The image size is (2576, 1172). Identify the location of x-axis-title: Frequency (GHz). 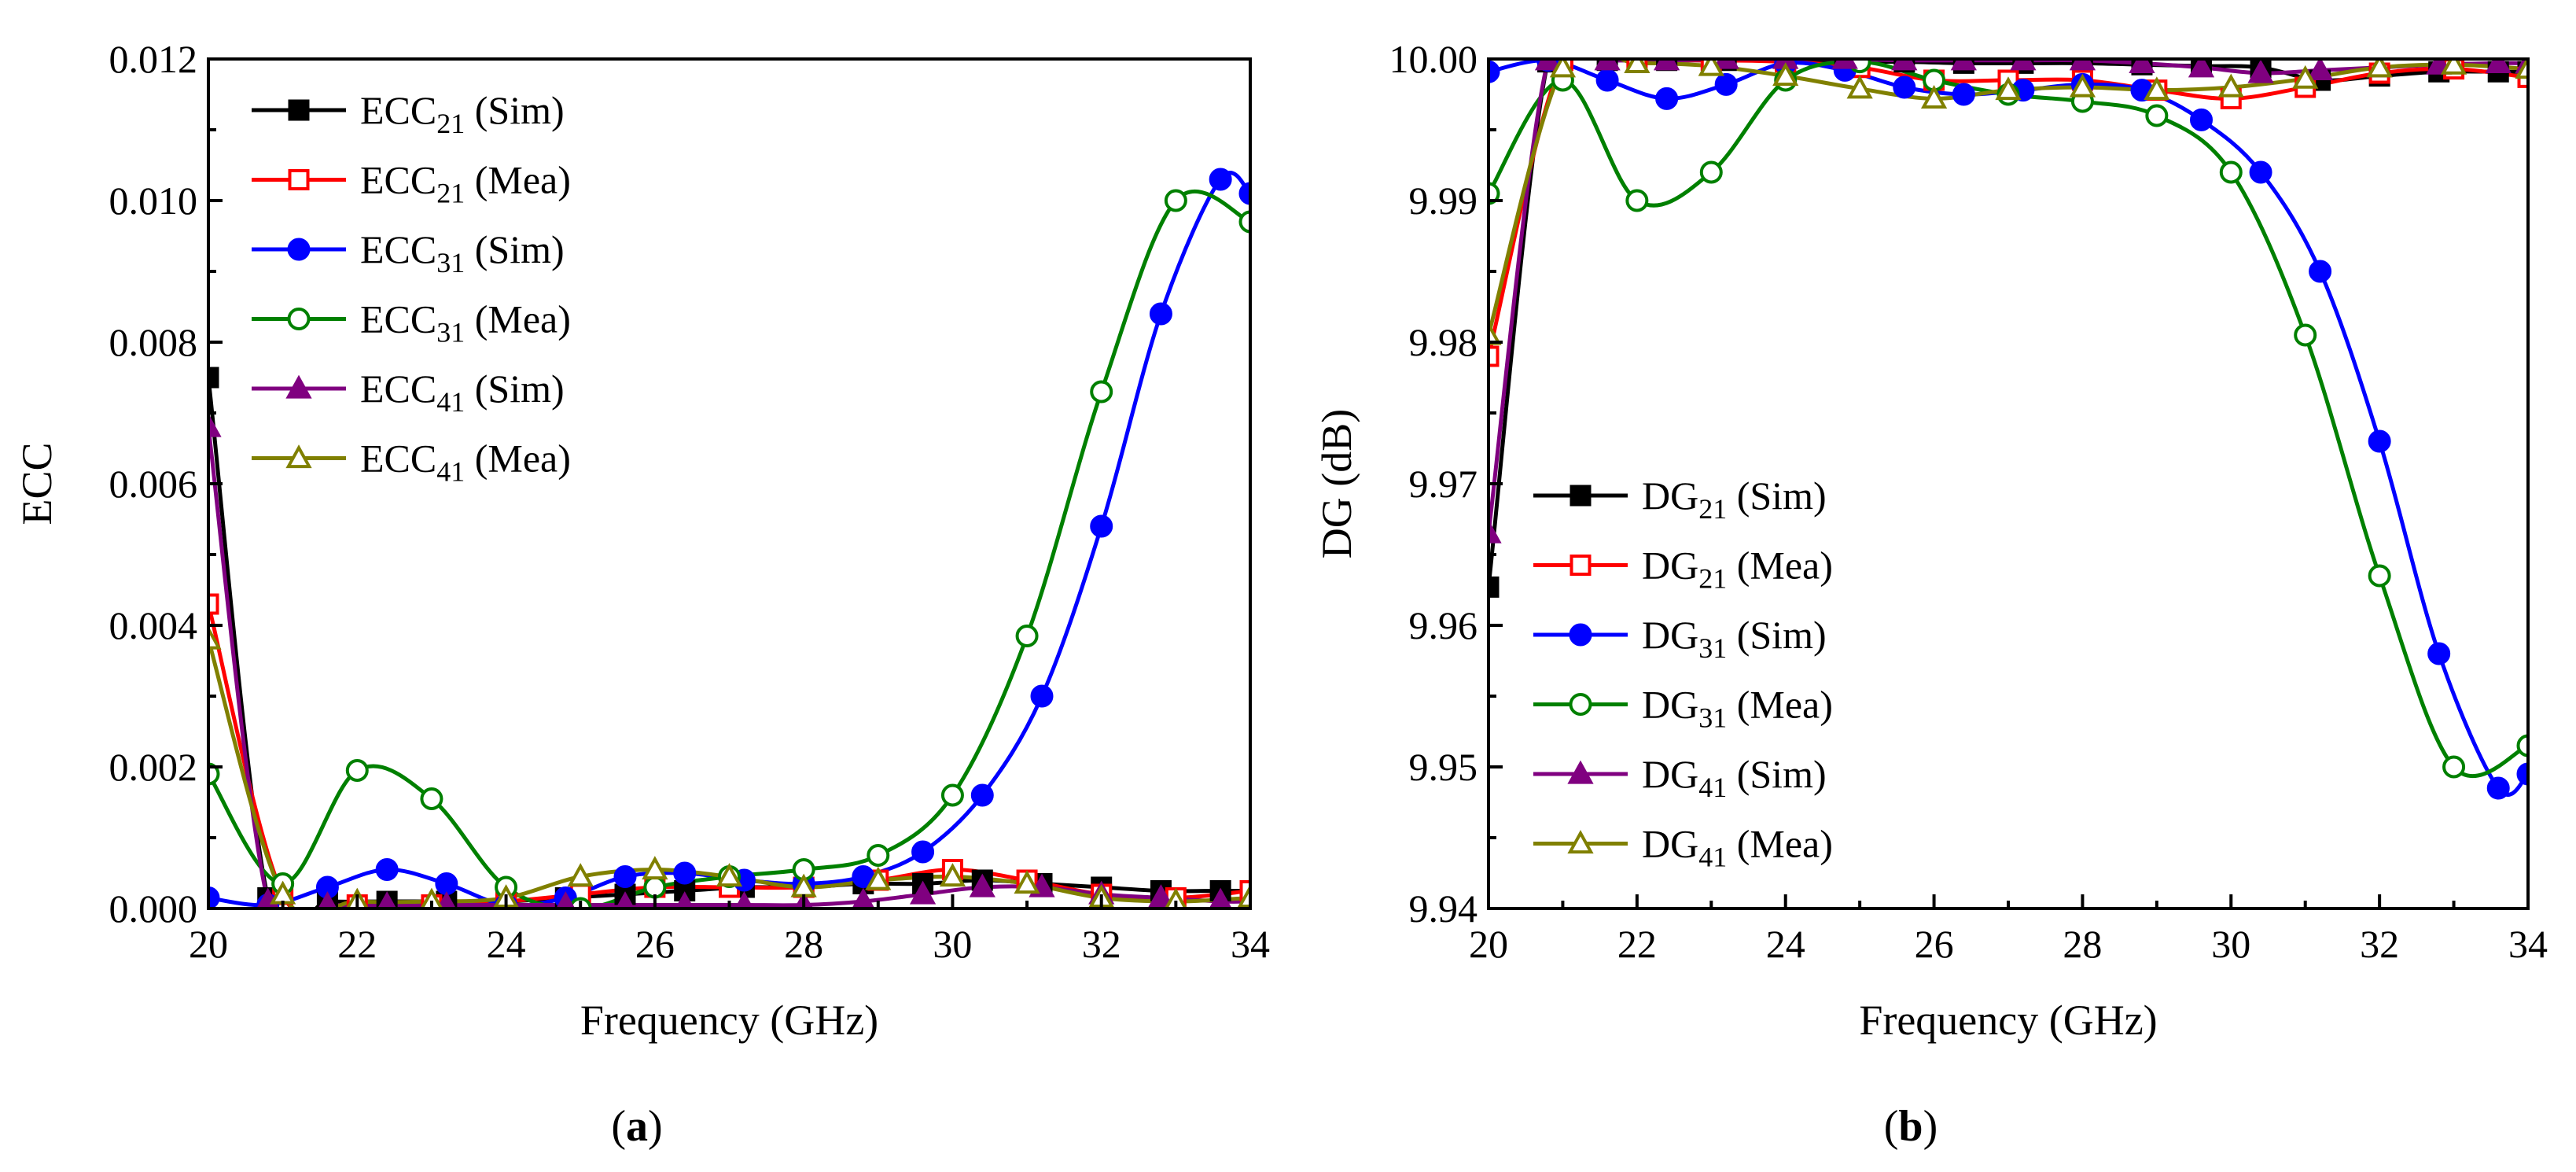
(729, 1020).